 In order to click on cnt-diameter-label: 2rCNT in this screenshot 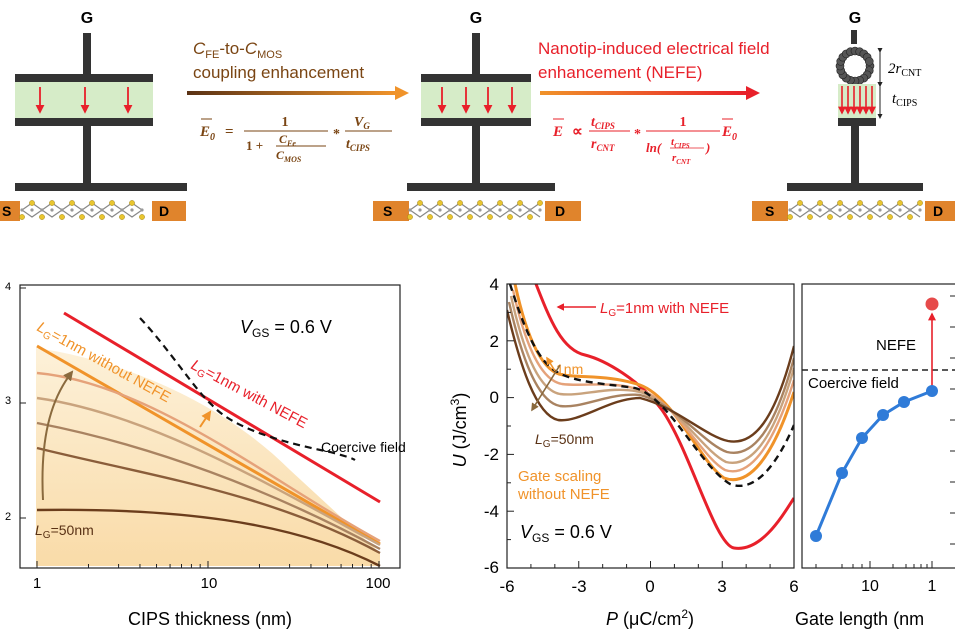, I will do `click(904, 70)`.